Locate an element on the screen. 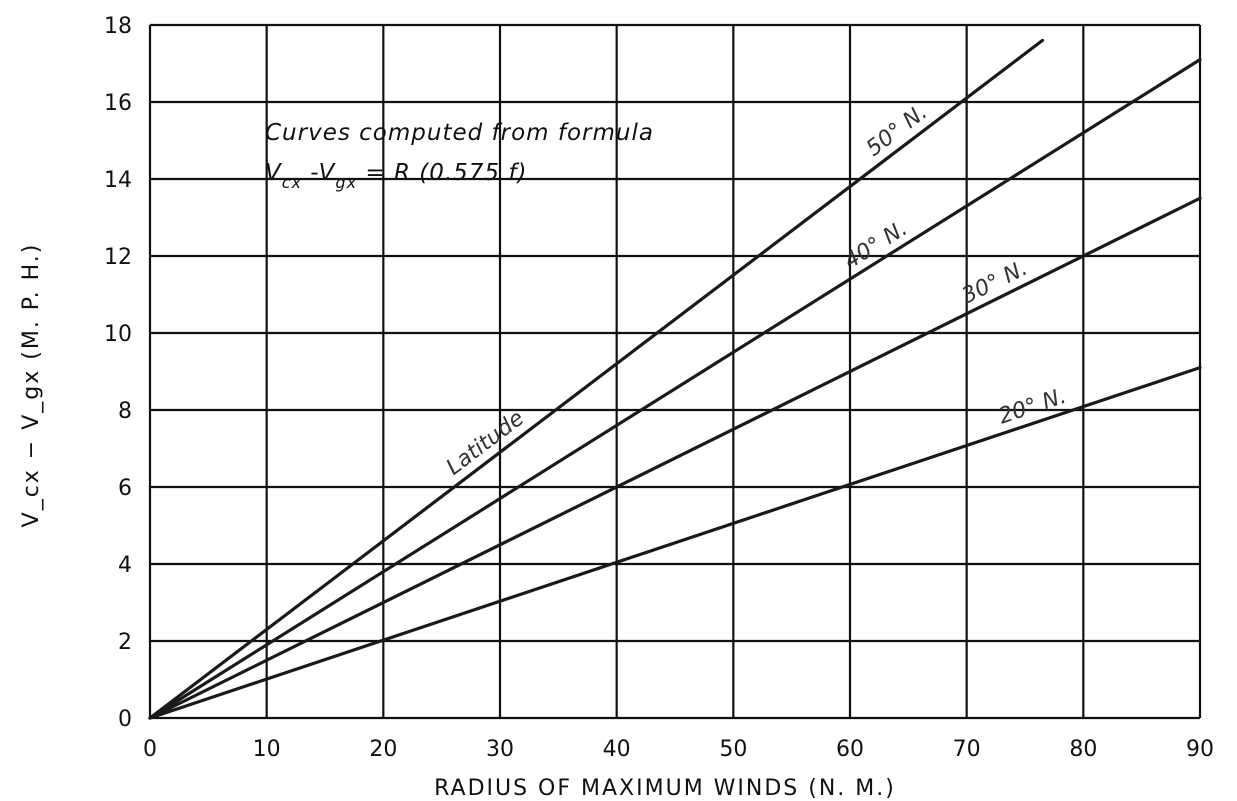 This screenshot has width=1237, height=801. y-tick-label: 18 is located at coordinates (118, 26).